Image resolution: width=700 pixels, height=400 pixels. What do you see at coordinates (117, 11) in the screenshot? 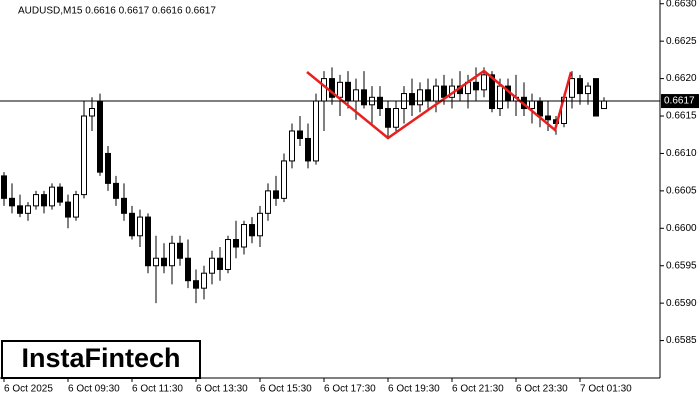
I see `chart-title: AUDUSD,M15 0.6616 0.6617 0.6616 0.6617` at bounding box center [117, 11].